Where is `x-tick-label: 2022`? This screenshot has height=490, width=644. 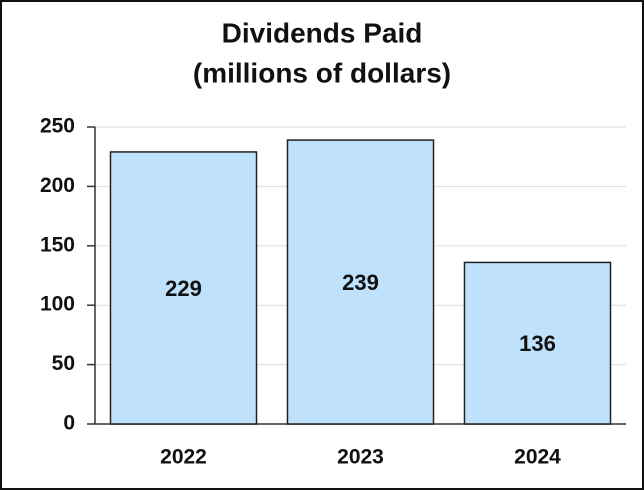 x-tick-label: 2022 is located at coordinates (183, 457).